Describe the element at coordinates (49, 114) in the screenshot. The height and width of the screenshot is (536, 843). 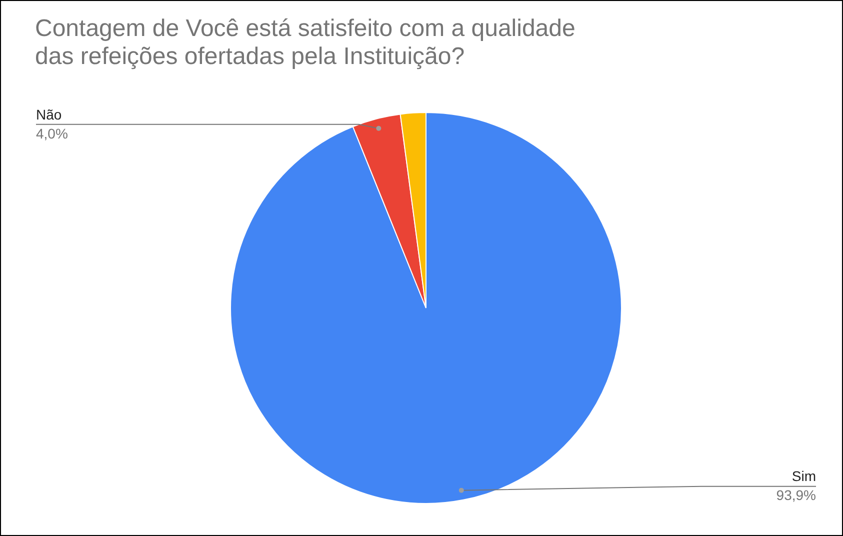
I see `slice-label: Não` at that location.